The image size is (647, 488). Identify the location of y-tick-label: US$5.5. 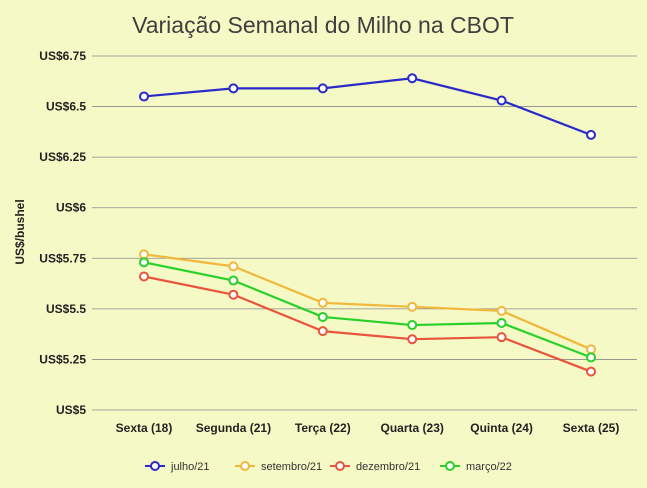
(66, 309).